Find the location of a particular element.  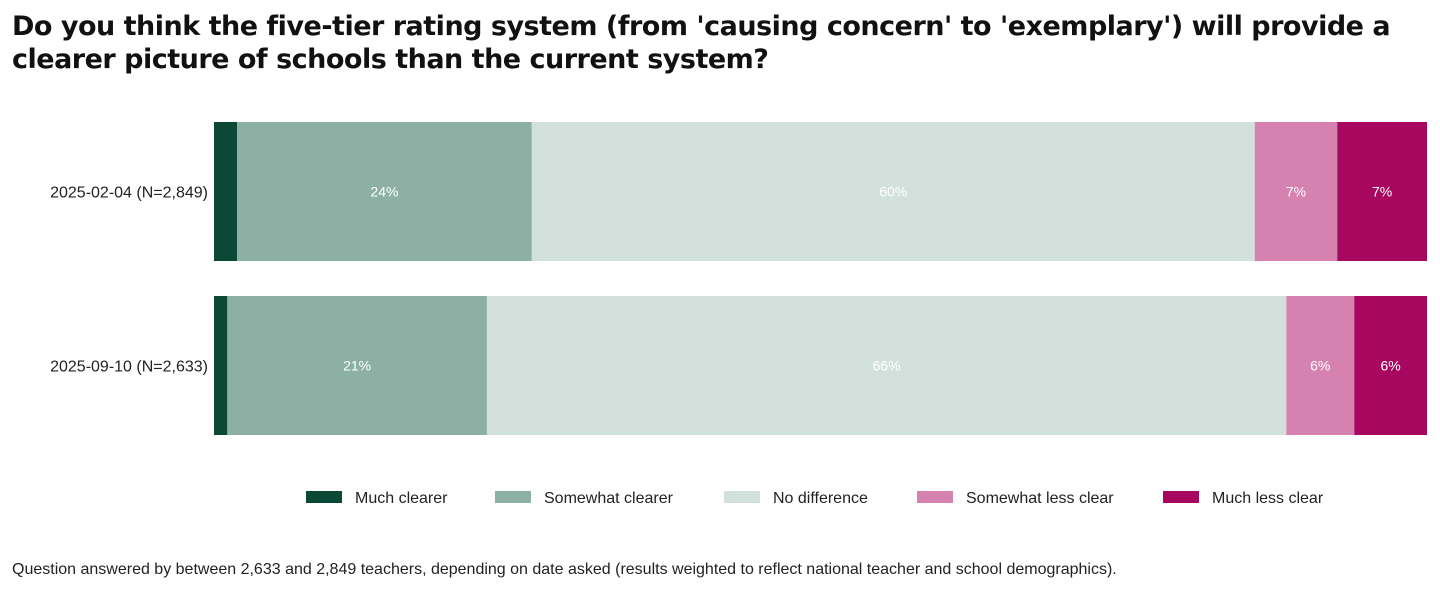

data-label: 21% is located at coordinates (357, 366).